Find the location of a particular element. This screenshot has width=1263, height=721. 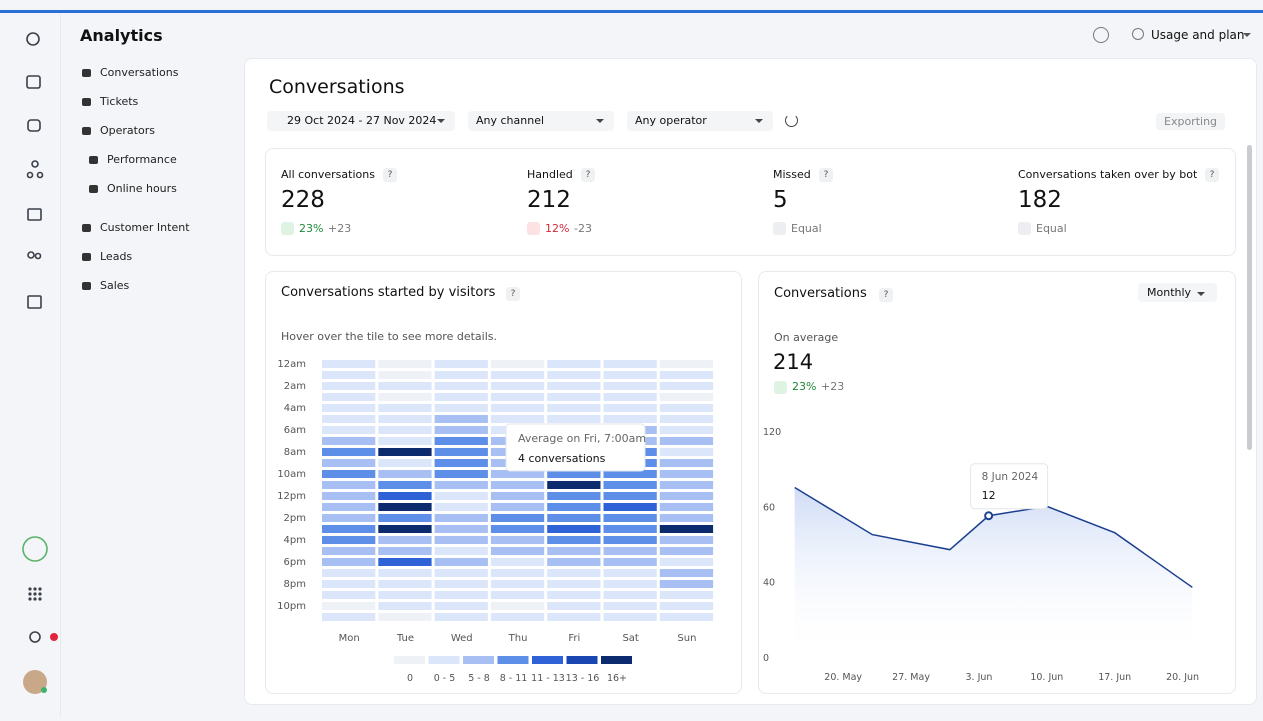

filter-label: 29 Oct 2024 - 27 Nov 2024 is located at coordinates (362, 120).